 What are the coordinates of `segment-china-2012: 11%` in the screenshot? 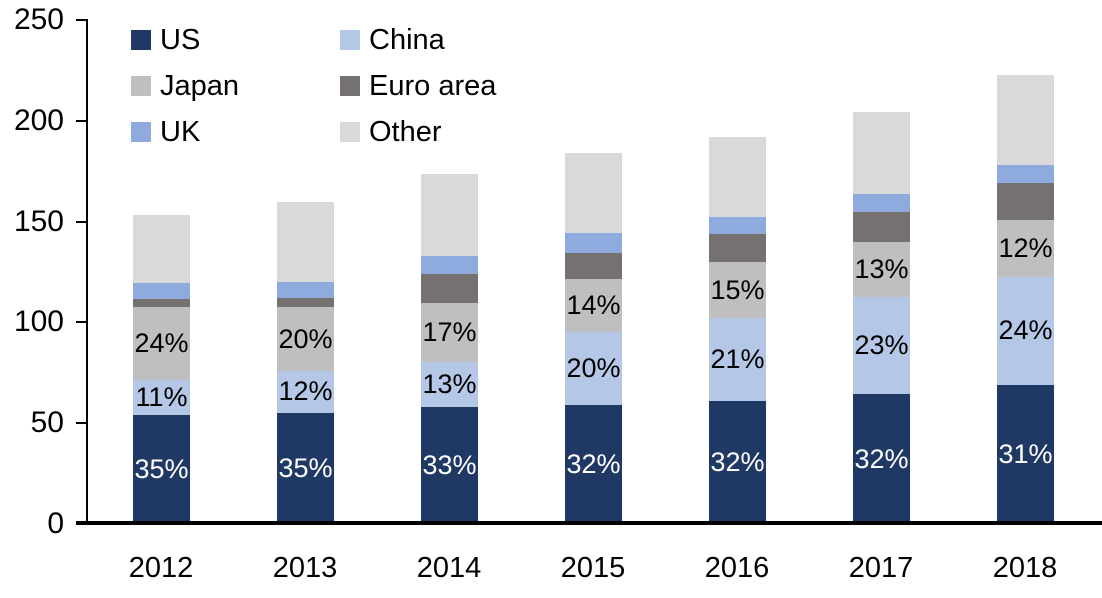 It's located at (161, 397).